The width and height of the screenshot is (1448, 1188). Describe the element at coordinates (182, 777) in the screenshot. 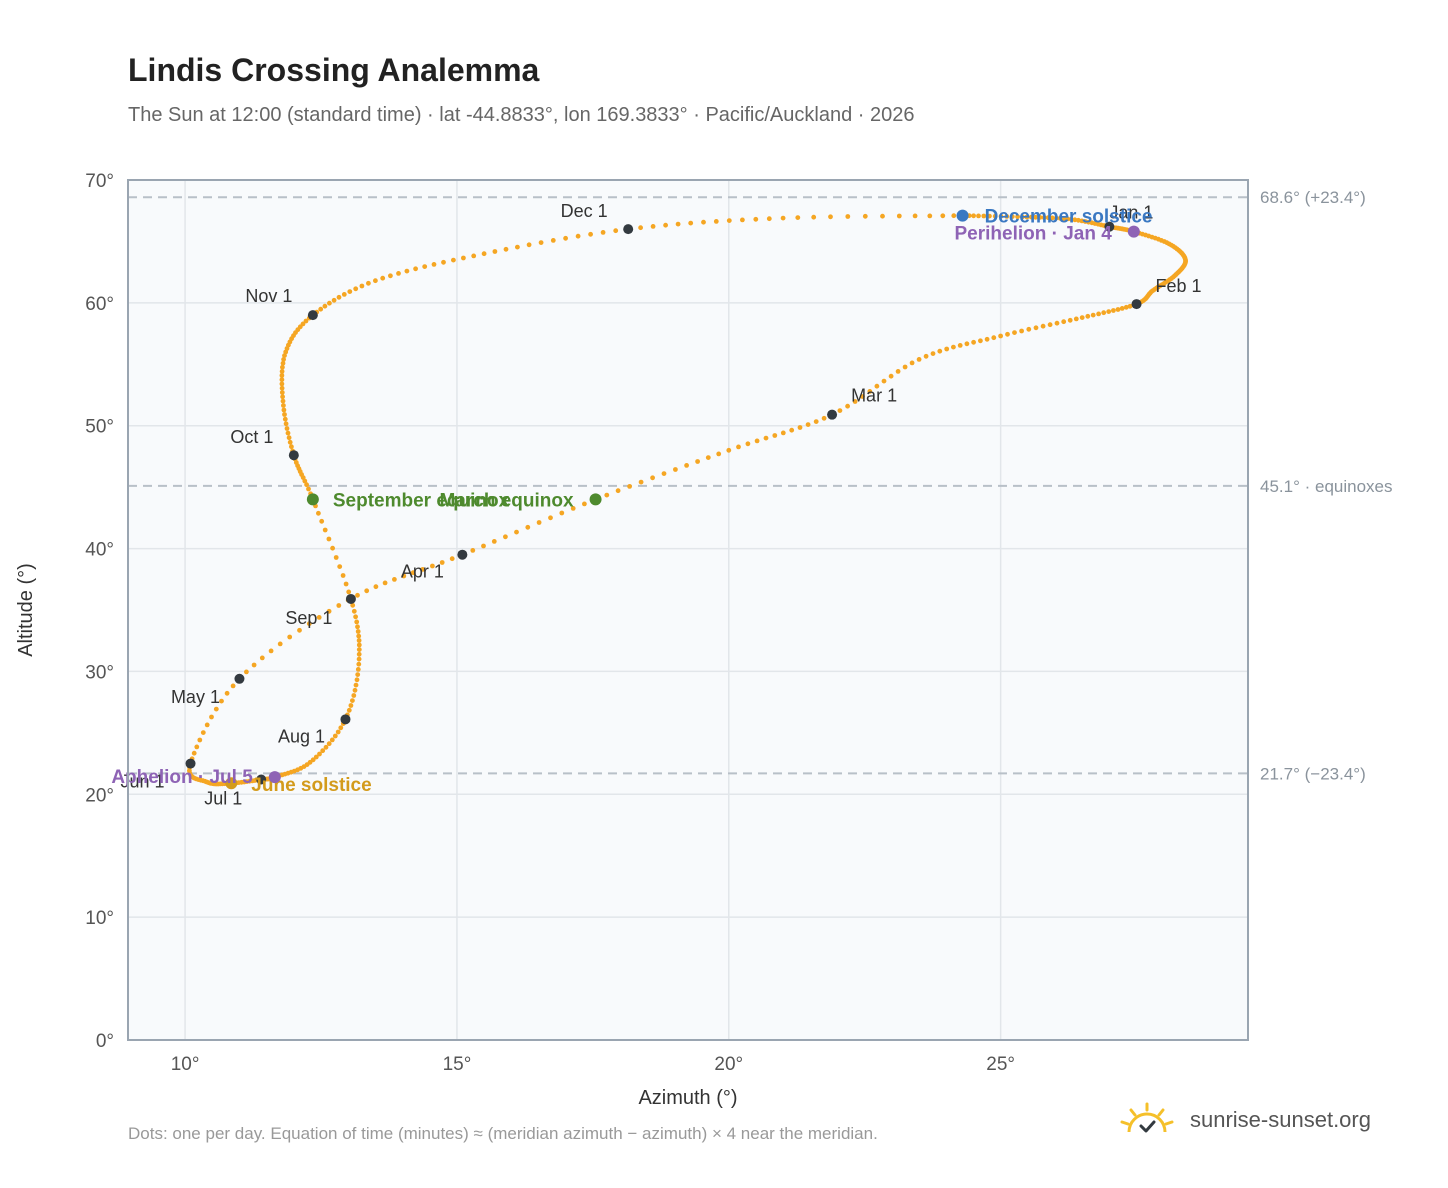

I see `event-label: Aphelion · Jul 5` at that location.